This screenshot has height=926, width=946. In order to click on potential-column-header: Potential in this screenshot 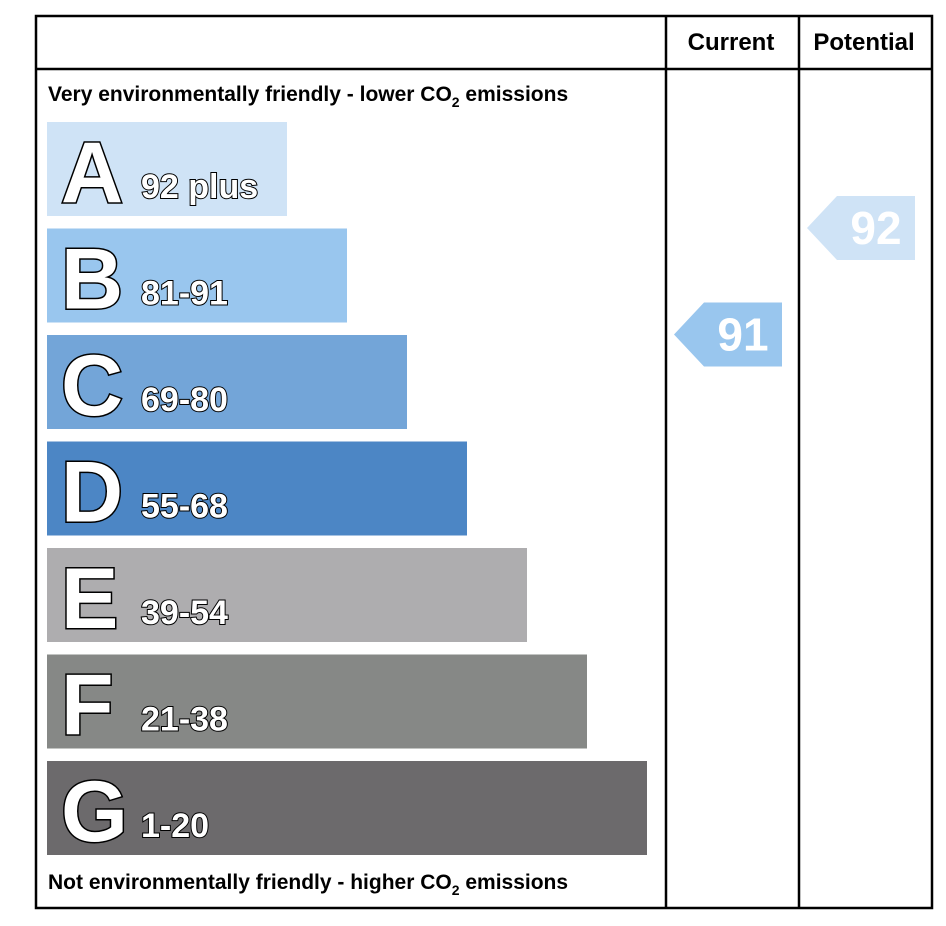, I will do `click(863, 42)`.